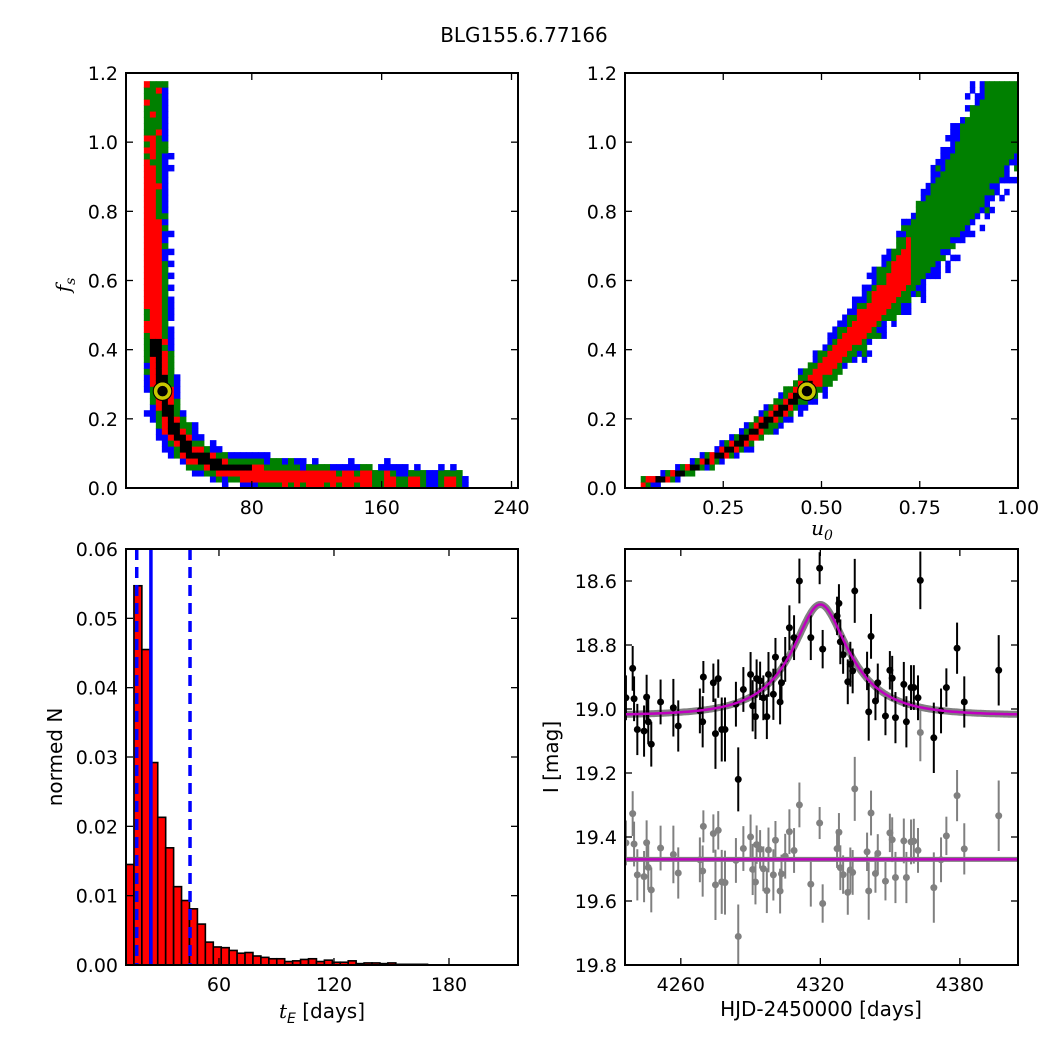 The image size is (1050, 1050). Describe the element at coordinates (277, 757) in the screenshot. I see `te-histogram-plot-area` at that location.